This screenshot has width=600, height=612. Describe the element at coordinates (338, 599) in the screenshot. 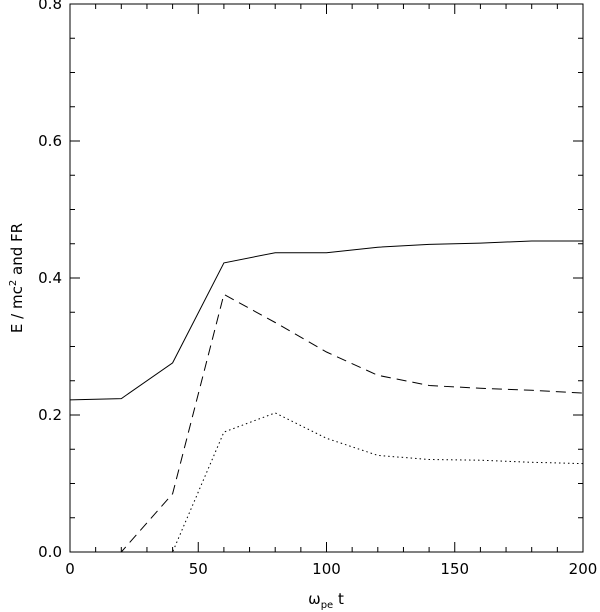

I see `x-axis-label-suffix: t` at that location.